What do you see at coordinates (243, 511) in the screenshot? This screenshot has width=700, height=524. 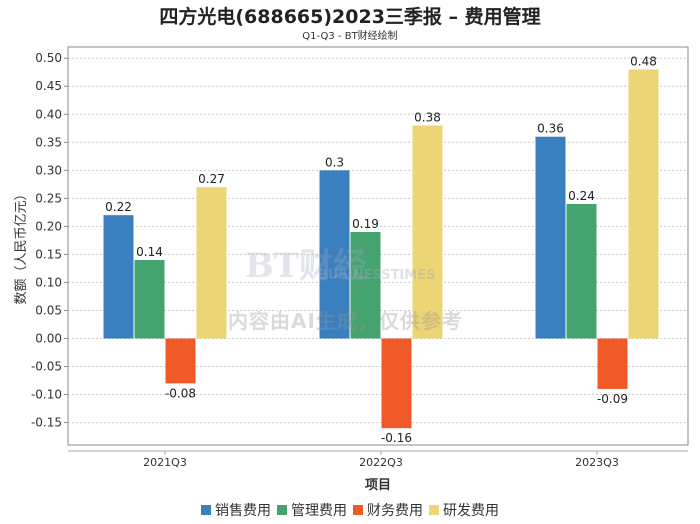 I see `legend-label: 销售费用` at bounding box center [243, 511].